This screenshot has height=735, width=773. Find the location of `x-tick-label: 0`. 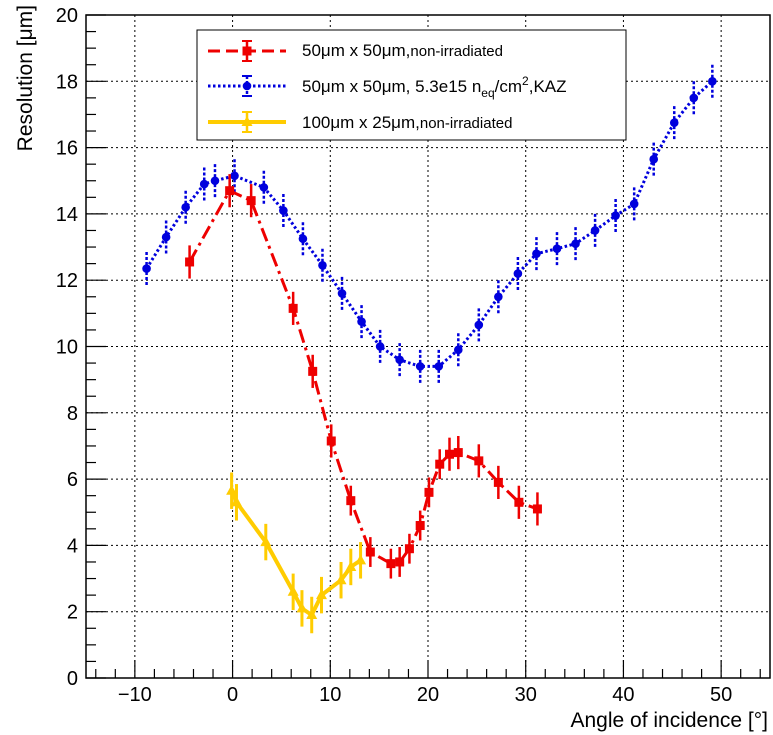

x-tick-label: 0 is located at coordinates (232, 695).